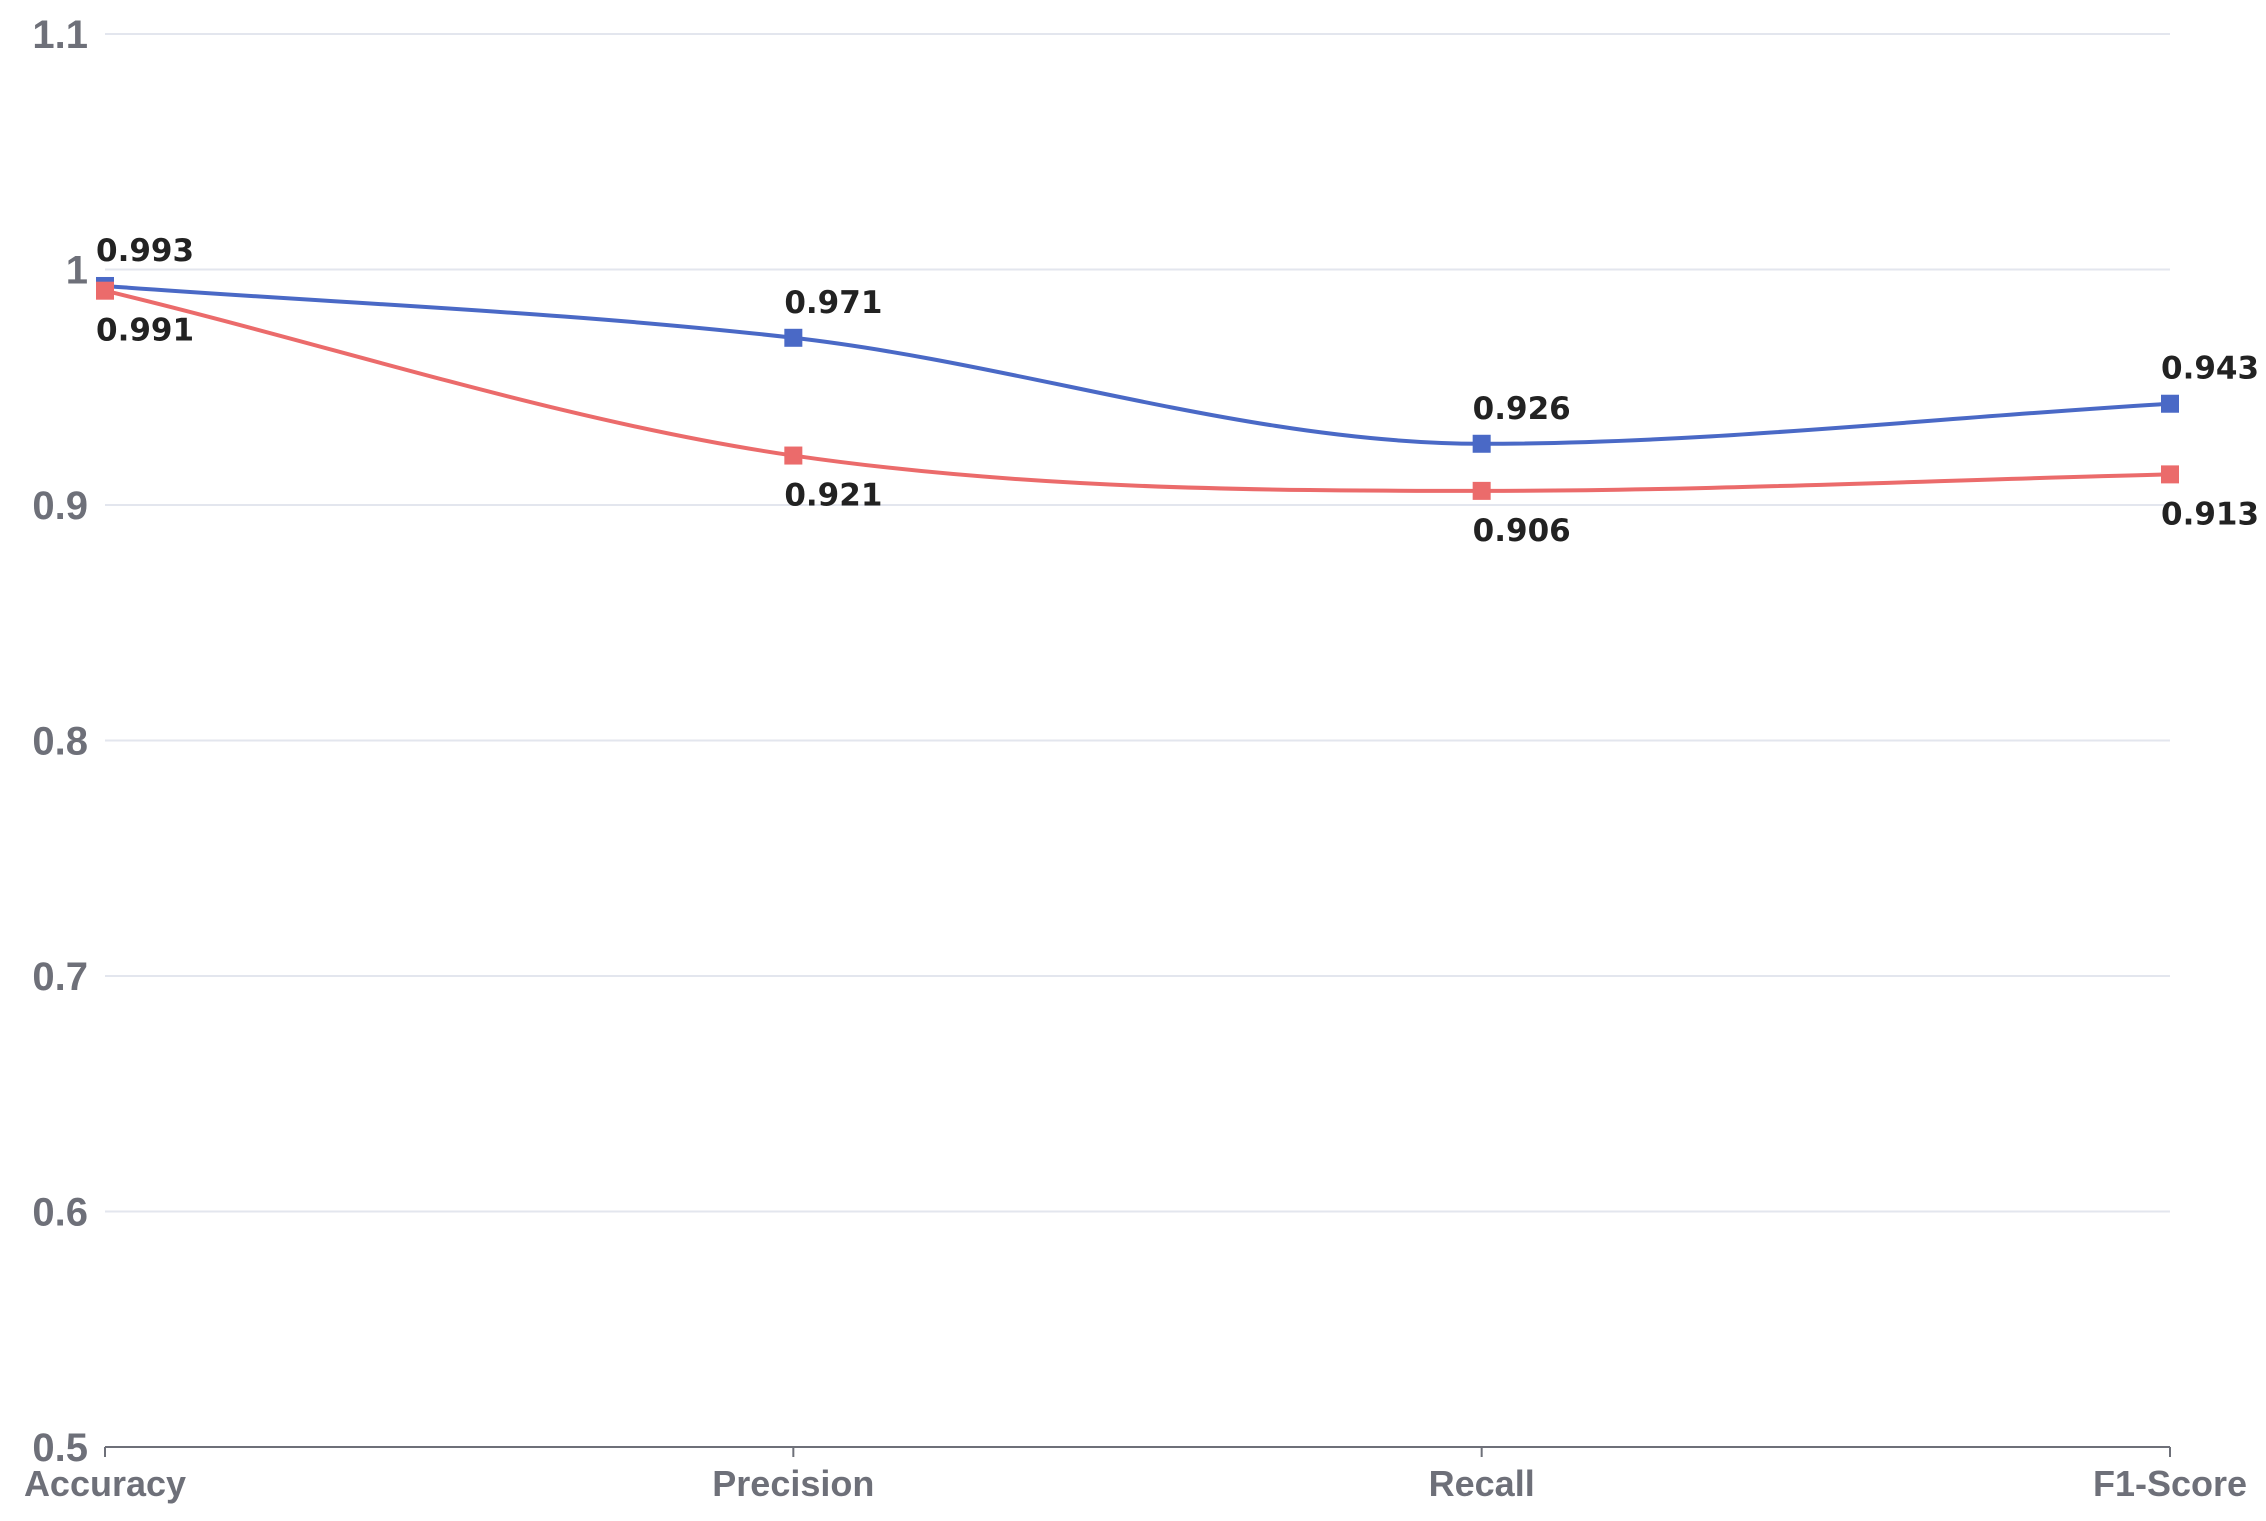 The image size is (2266, 1521). I want to click on data-label-series-2: 0.906, so click(1522, 531).